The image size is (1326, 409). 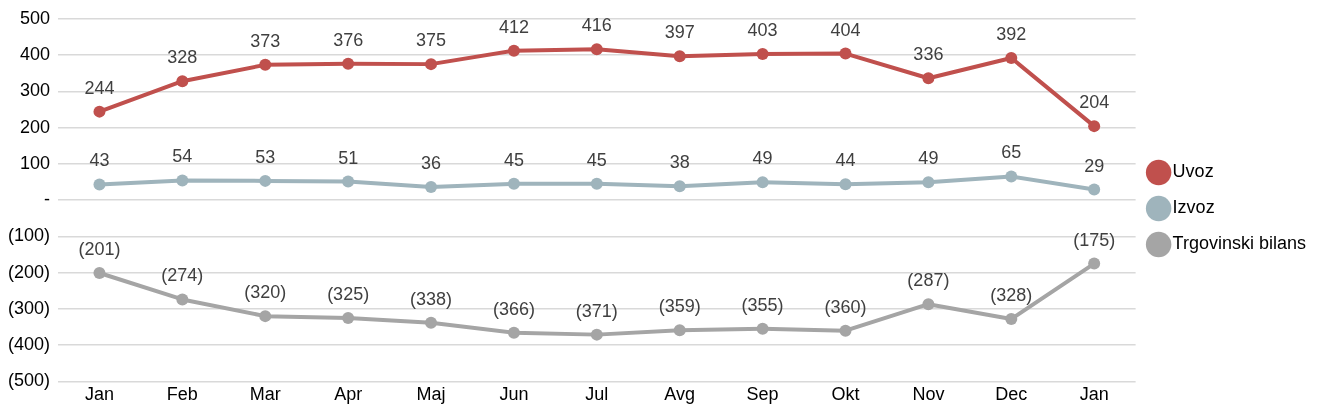 I want to click on data-label: 38, so click(x=679, y=162).